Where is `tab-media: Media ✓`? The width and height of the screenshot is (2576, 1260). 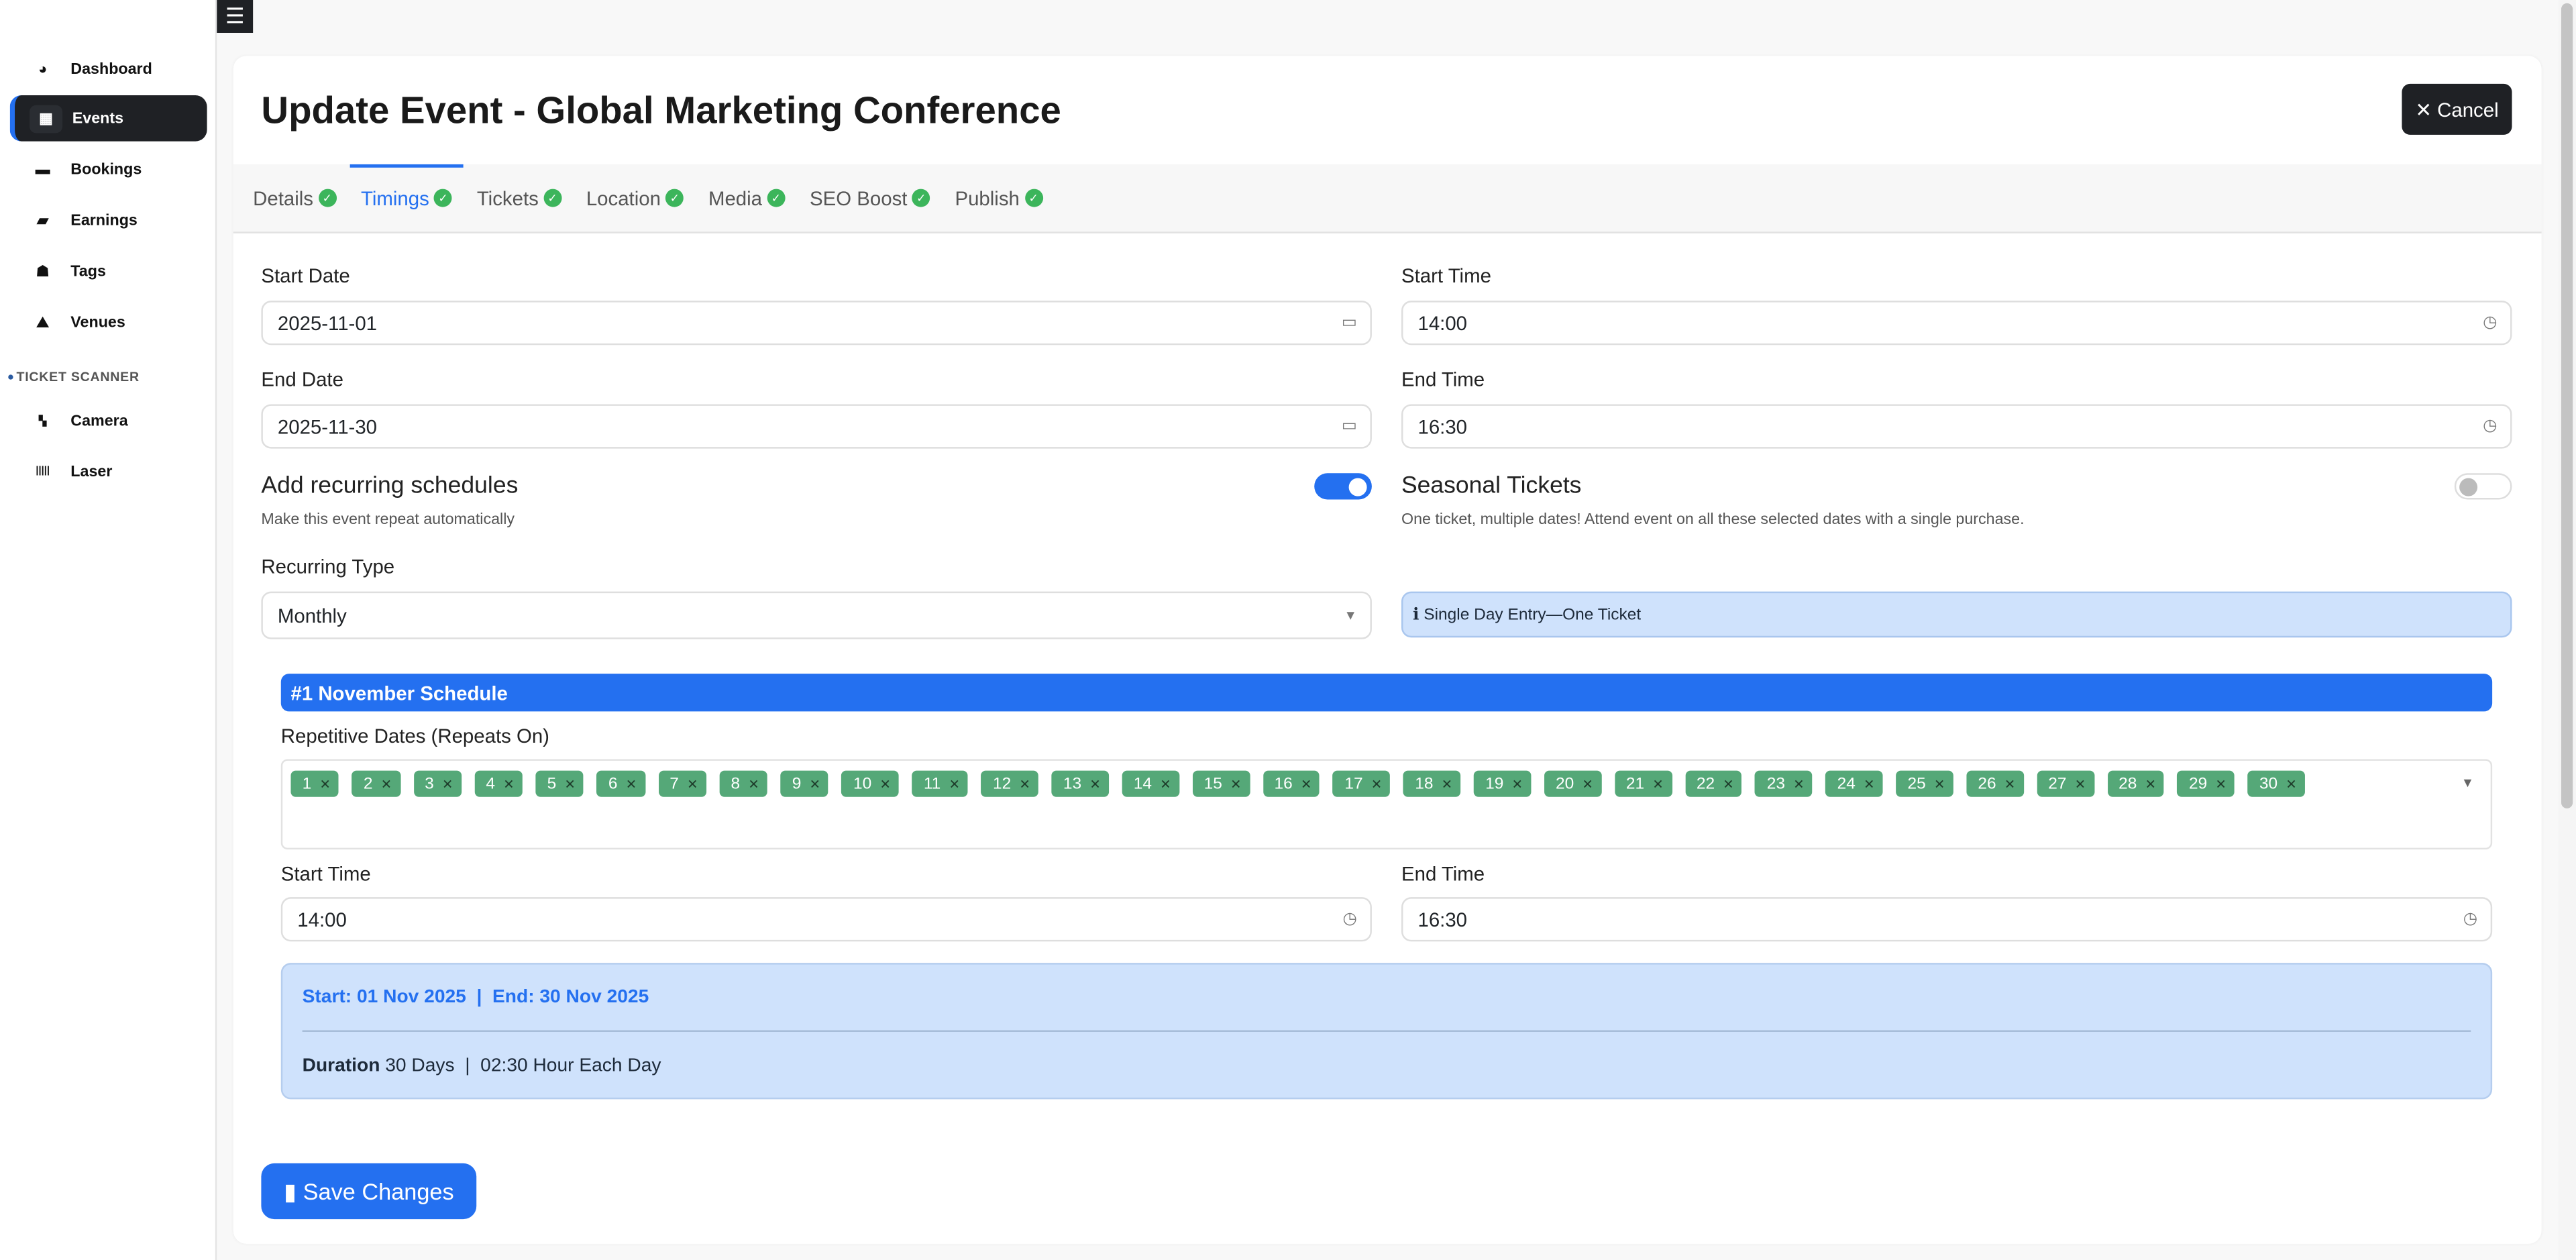 tab-media: Media ✓ is located at coordinates (747, 199).